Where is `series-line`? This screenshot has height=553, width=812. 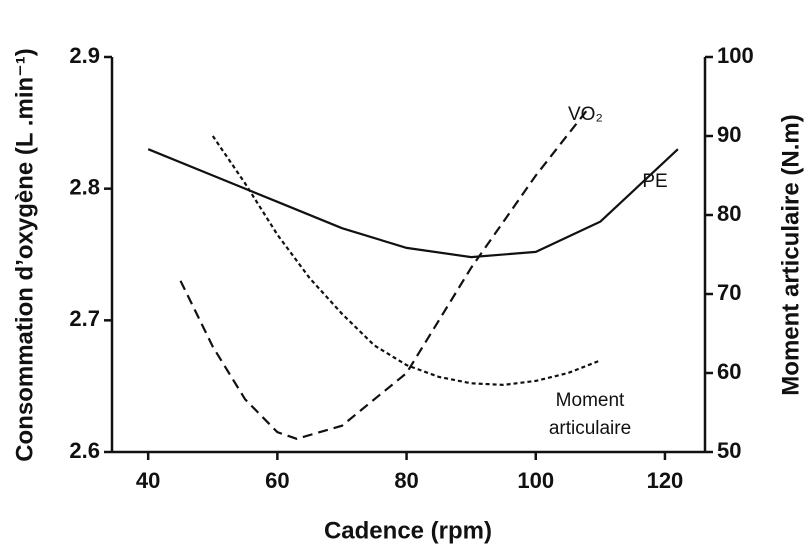 series-line is located at coordinates (413, 203).